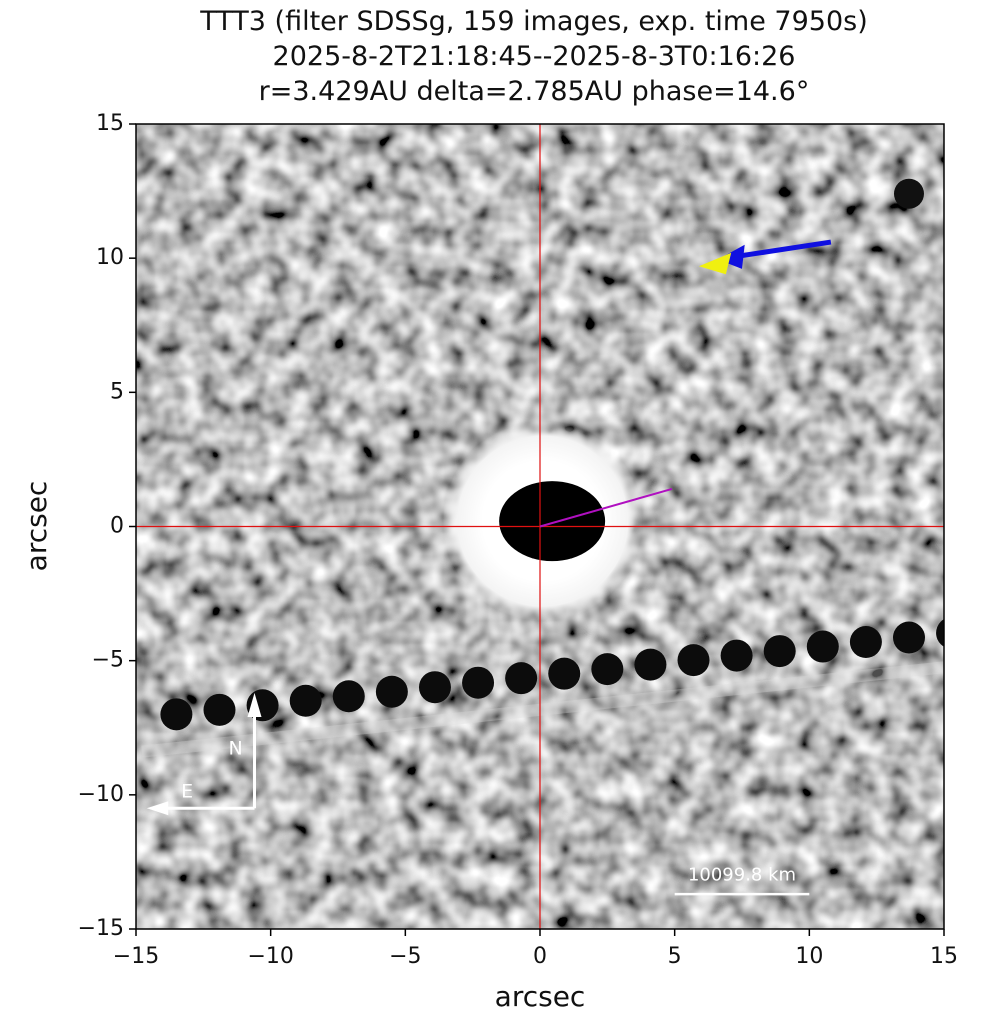 This screenshot has width=984, height=1024. What do you see at coordinates (534, 56) in the screenshot?
I see `title-line: 2025-8-2T21:18:45--2025-8-3T0:16:26` at bounding box center [534, 56].